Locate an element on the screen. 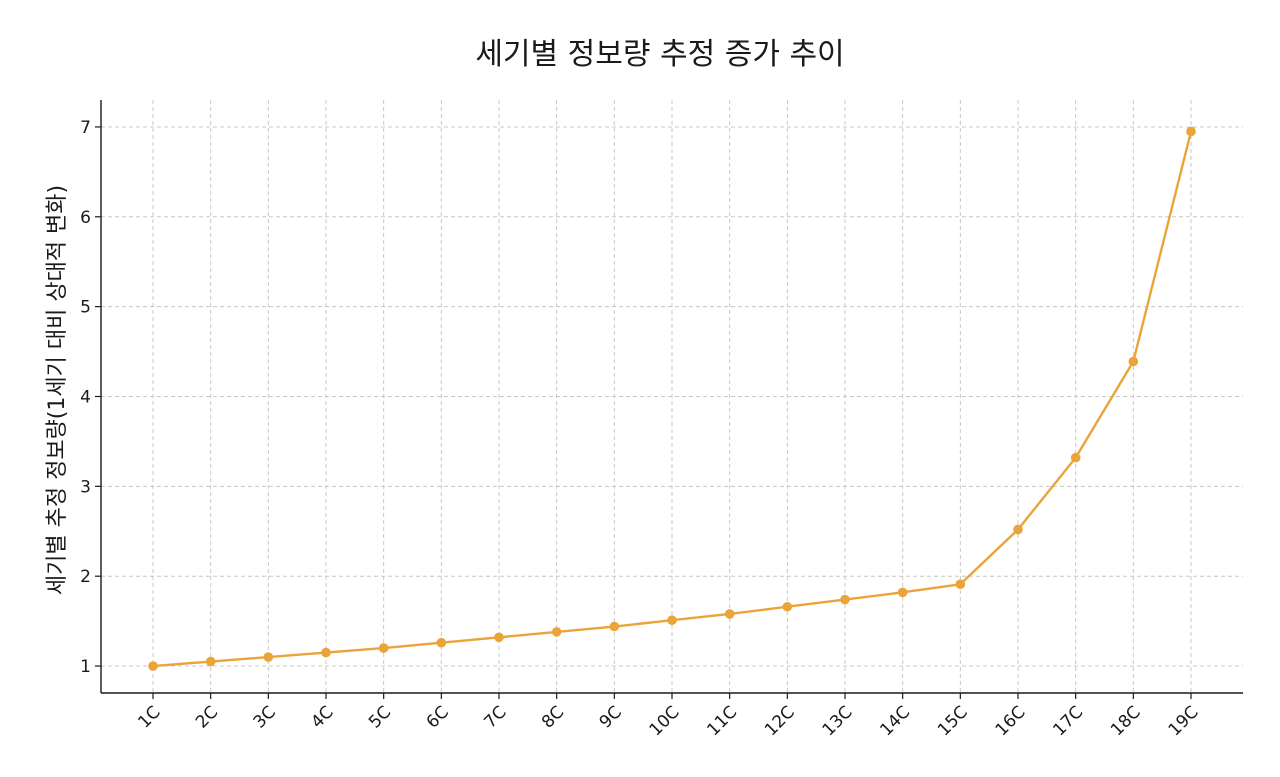 This screenshot has height=777, width=1280. data-point-6C is located at coordinates (441, 642).